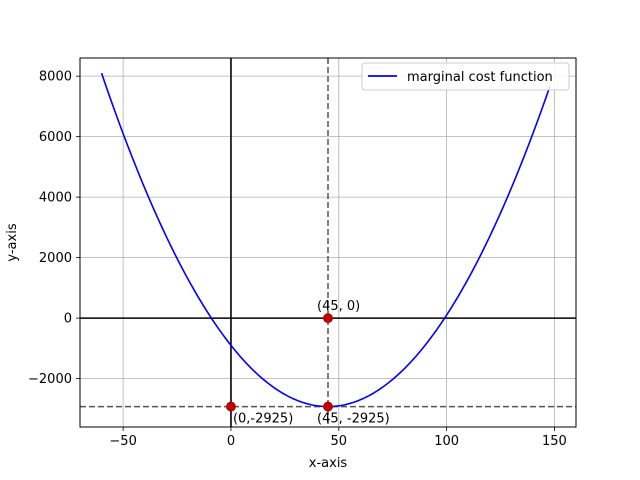 This screenshot has width=640, height=480. What do you see at coordinates (328, 463) in the screenshot?
I see `x-axis-label: x-axis` at bounding box center [328, 463].